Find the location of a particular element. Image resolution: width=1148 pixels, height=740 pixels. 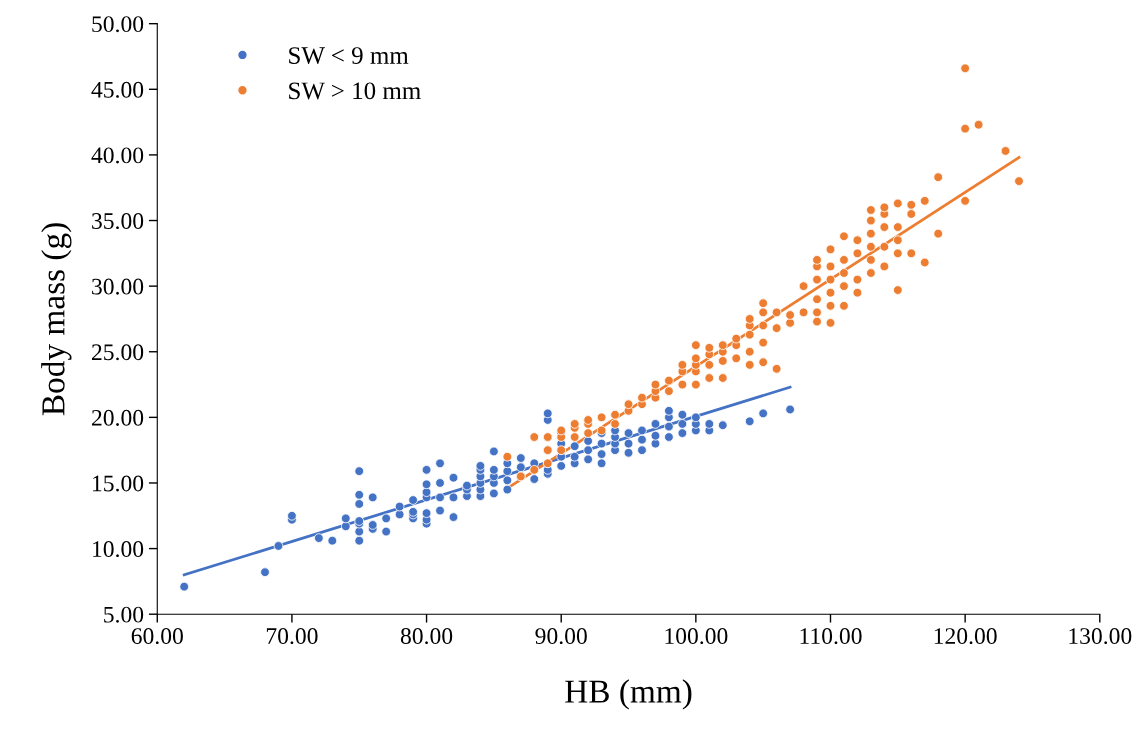

x-axis-title: HB (mm) is located at coordinates (628, 694).